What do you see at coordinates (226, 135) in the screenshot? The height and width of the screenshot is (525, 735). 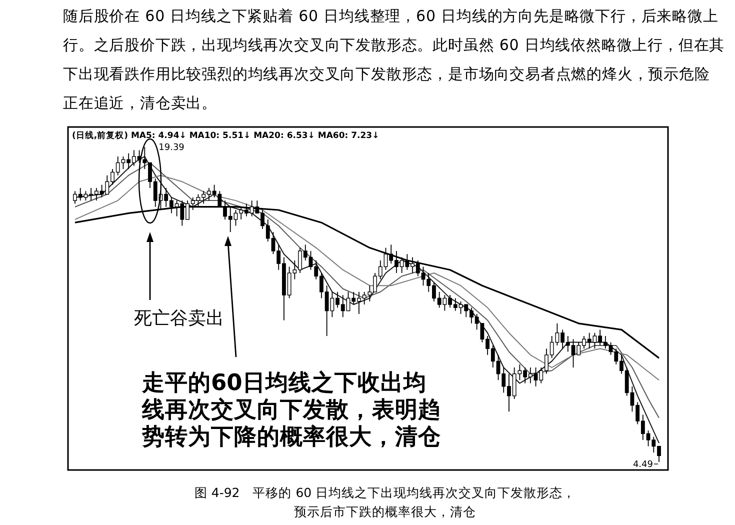 I see `text: (日线,前复权) MA5: 4.94↓ MA10: 5.51↓ MA20: 6.53↓ MA60: 7.23↓` at bounding box center [226, 135].